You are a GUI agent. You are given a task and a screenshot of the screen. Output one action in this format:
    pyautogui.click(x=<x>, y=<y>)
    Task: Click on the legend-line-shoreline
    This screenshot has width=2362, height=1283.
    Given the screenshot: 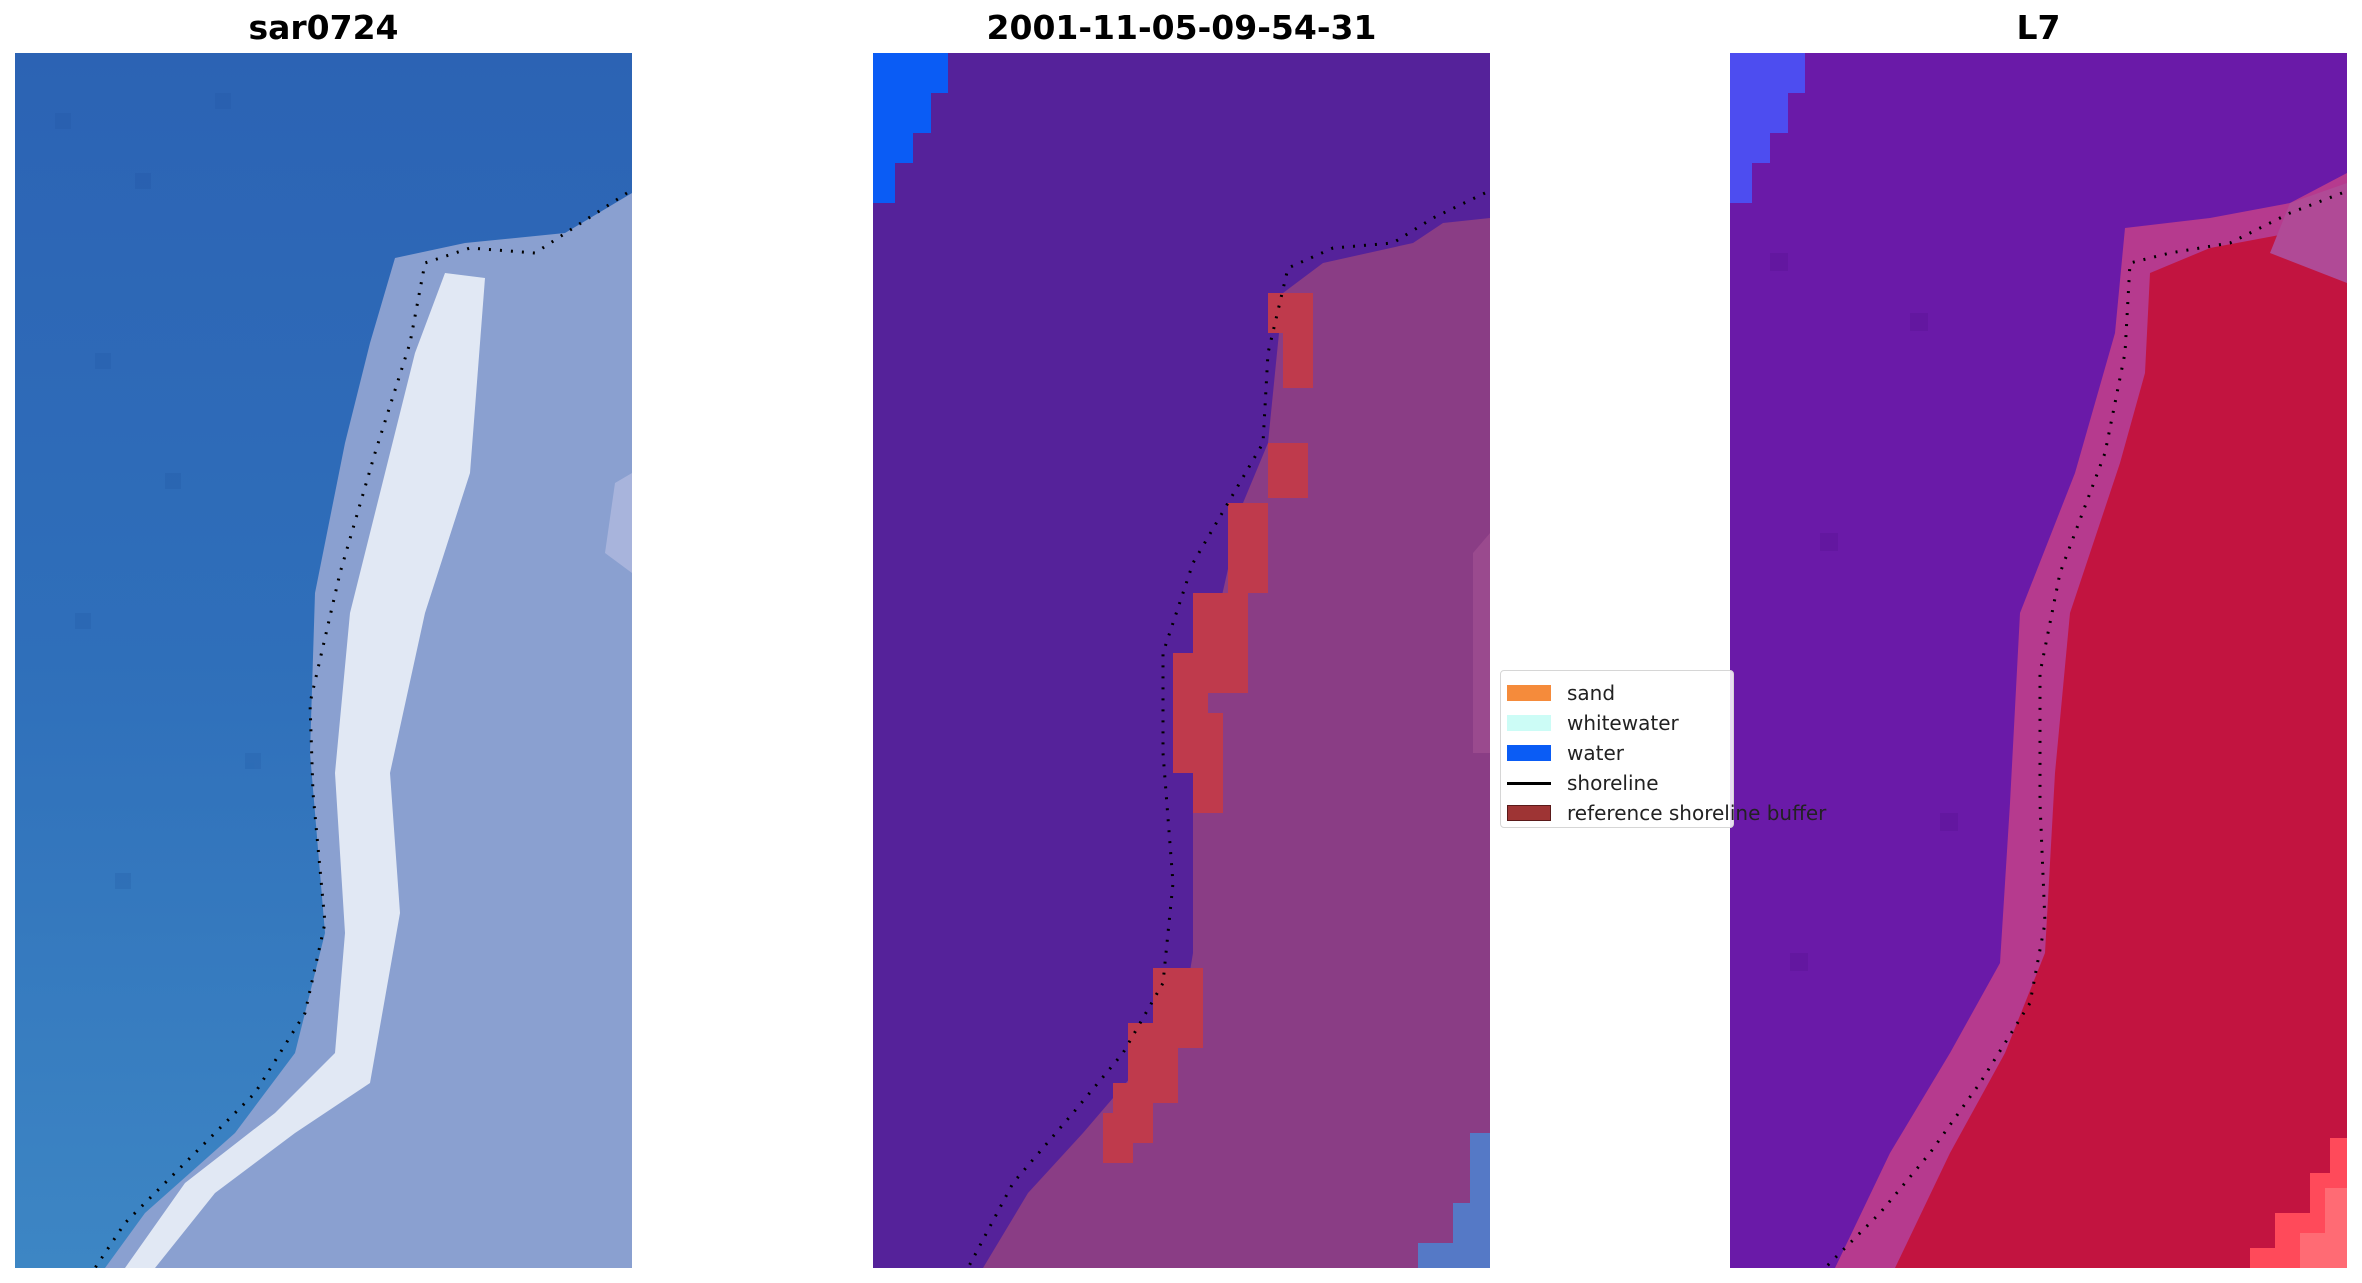 What is the action you would take?
    pyautogui.click(x=1529, y=783)
    